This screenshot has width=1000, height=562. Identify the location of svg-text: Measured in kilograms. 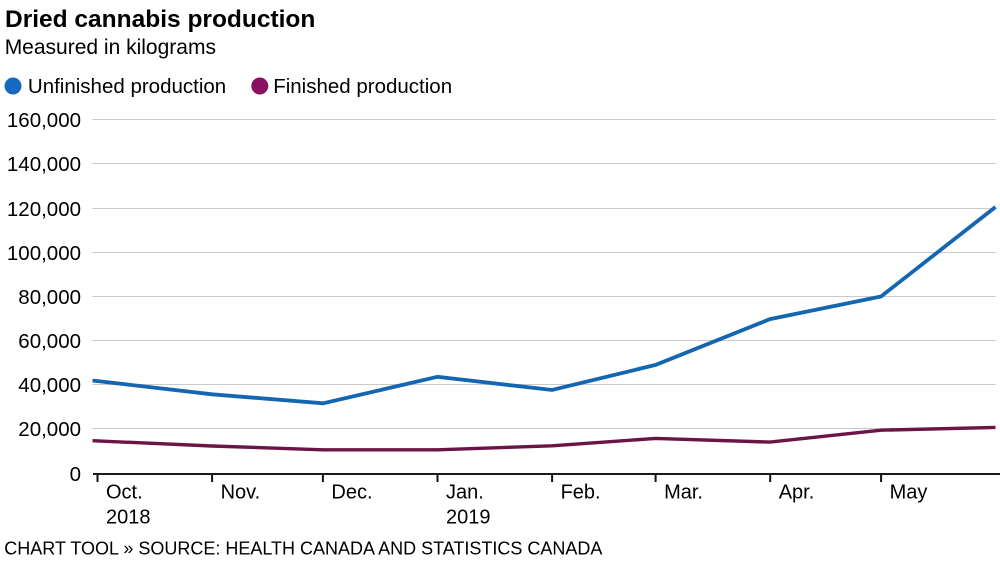
(110, 47).